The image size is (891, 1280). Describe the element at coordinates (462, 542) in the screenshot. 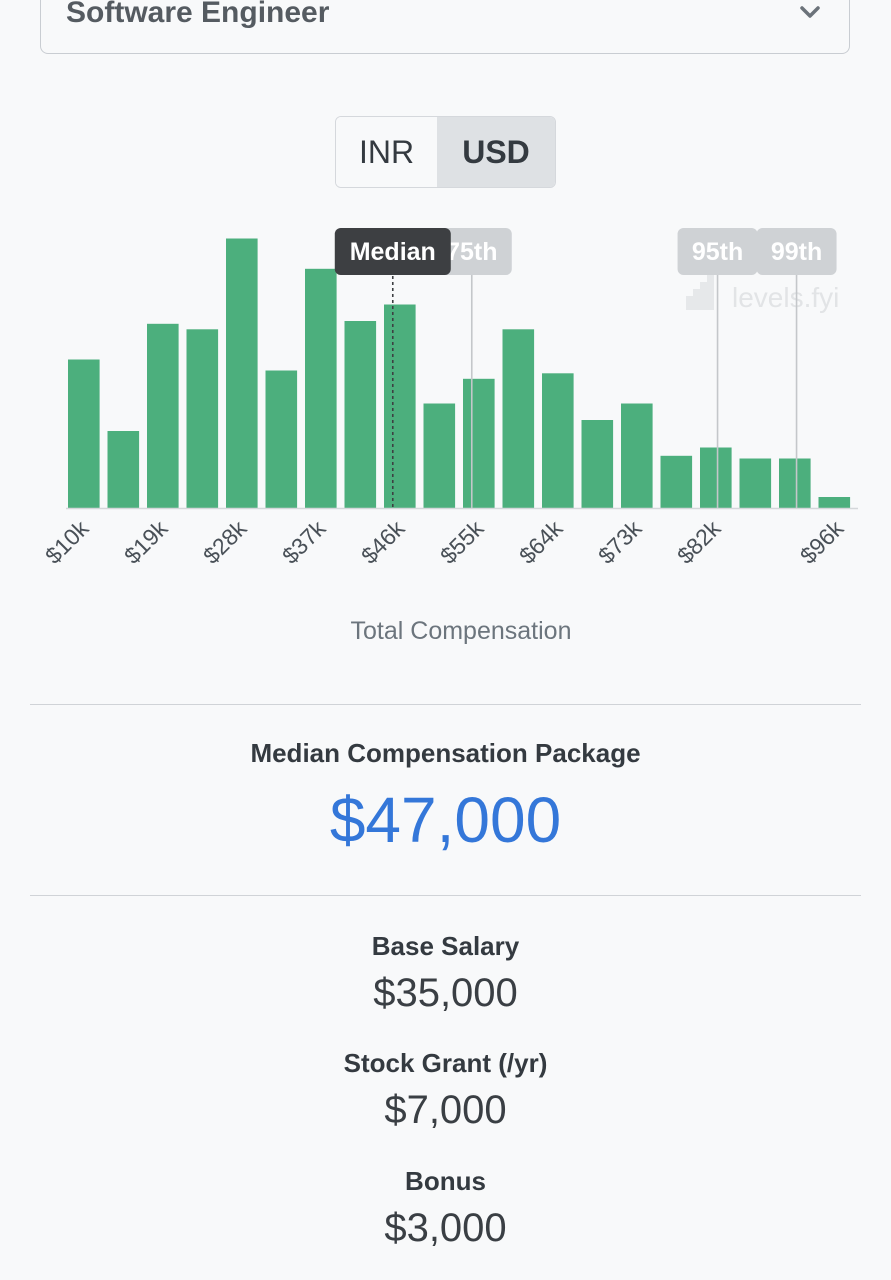

I see `x-tick-label: $55k` at that location.